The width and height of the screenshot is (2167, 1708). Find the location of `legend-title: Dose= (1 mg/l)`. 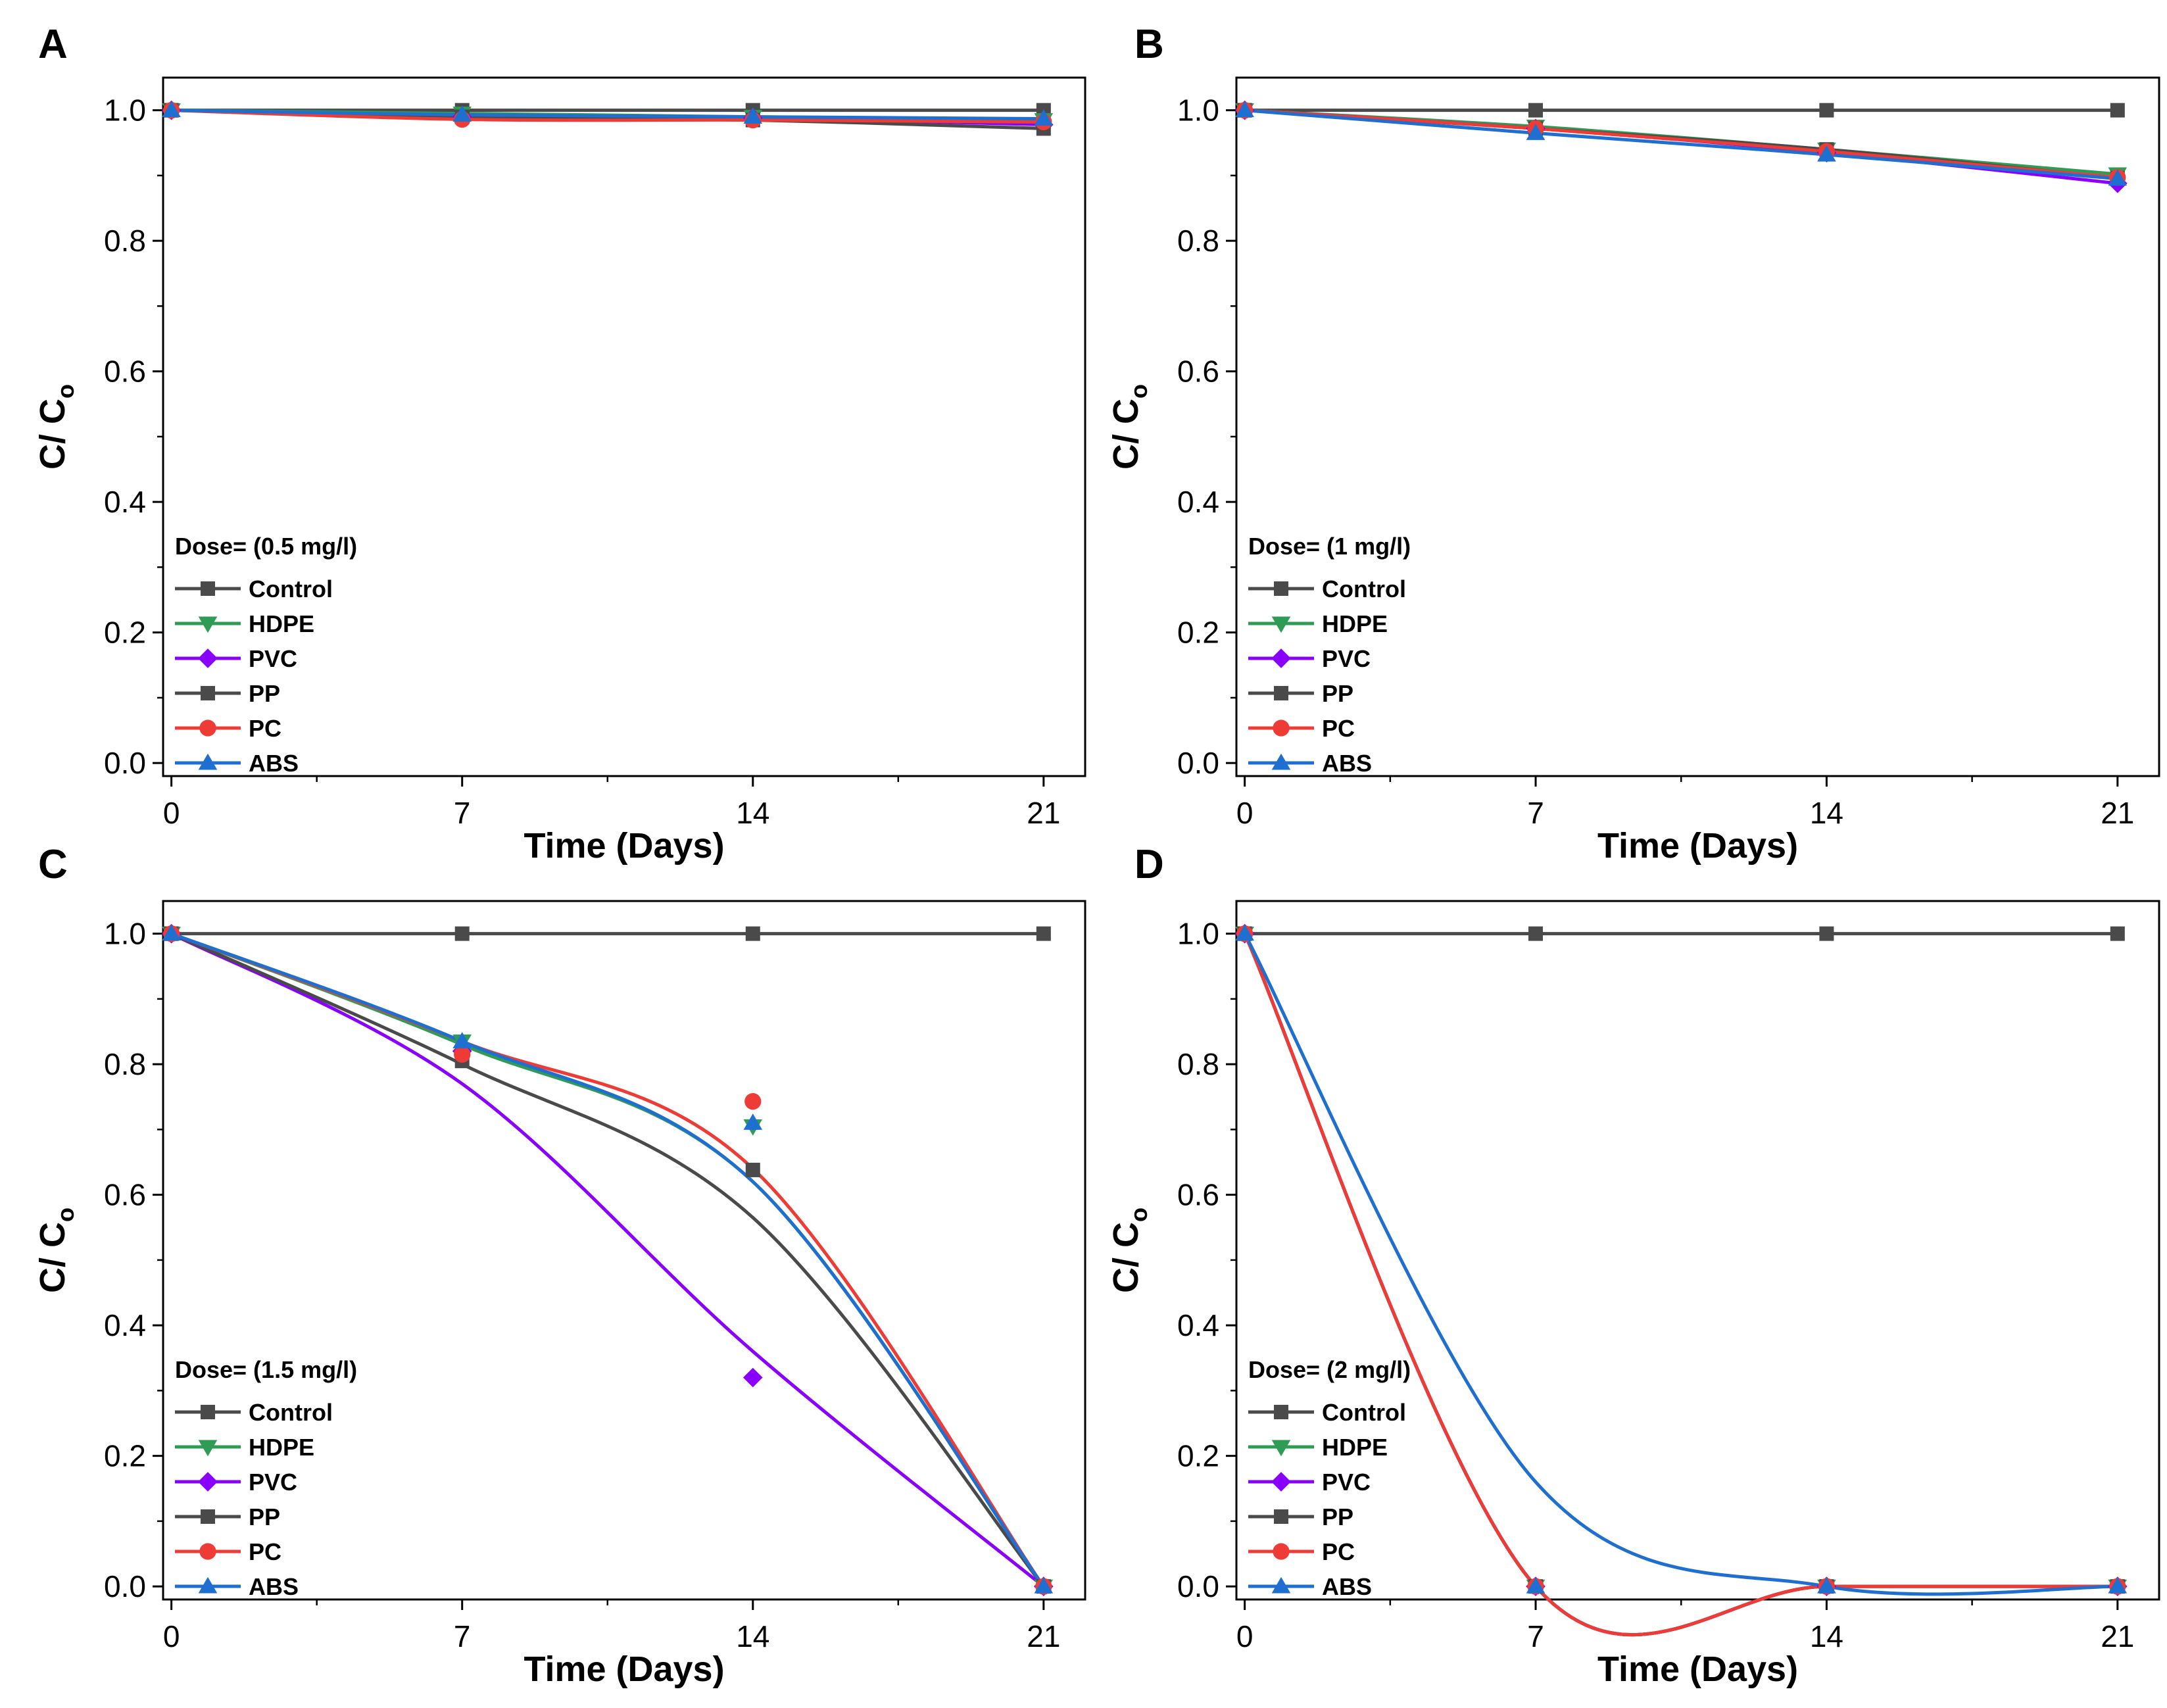

legend-title: Dose= (1 mg/l) is located at coordinates (1329, 546).